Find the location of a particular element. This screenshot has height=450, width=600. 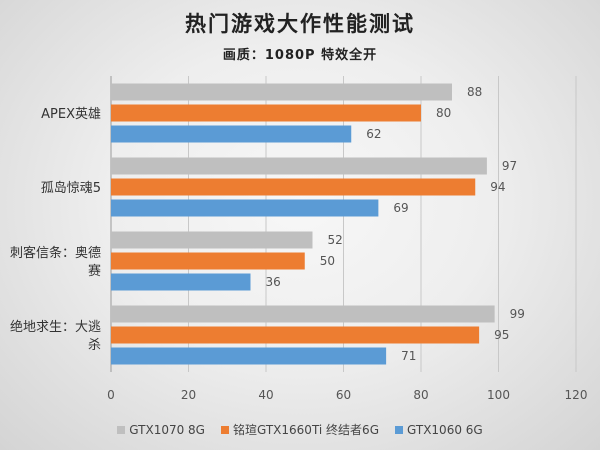

bar-gtx1660ti-6g-cat0 is located at coordinates (266, 113).